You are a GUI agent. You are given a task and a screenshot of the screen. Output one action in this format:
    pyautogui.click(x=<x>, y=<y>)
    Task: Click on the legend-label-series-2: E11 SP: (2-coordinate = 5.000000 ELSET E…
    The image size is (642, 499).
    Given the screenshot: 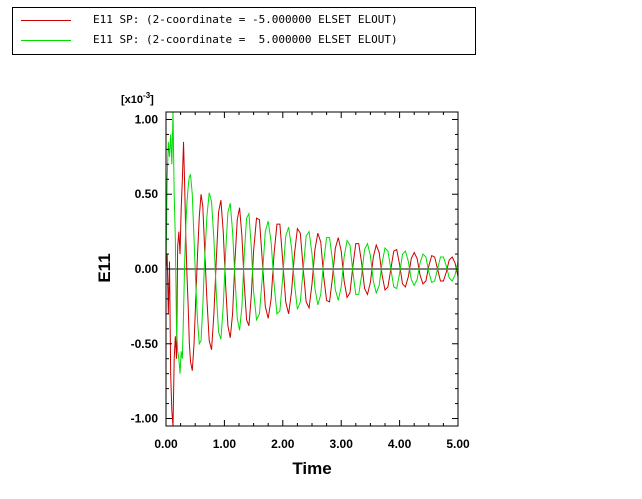 What is the action you would take?
    pyautogui.click(x=245, y=39)
    